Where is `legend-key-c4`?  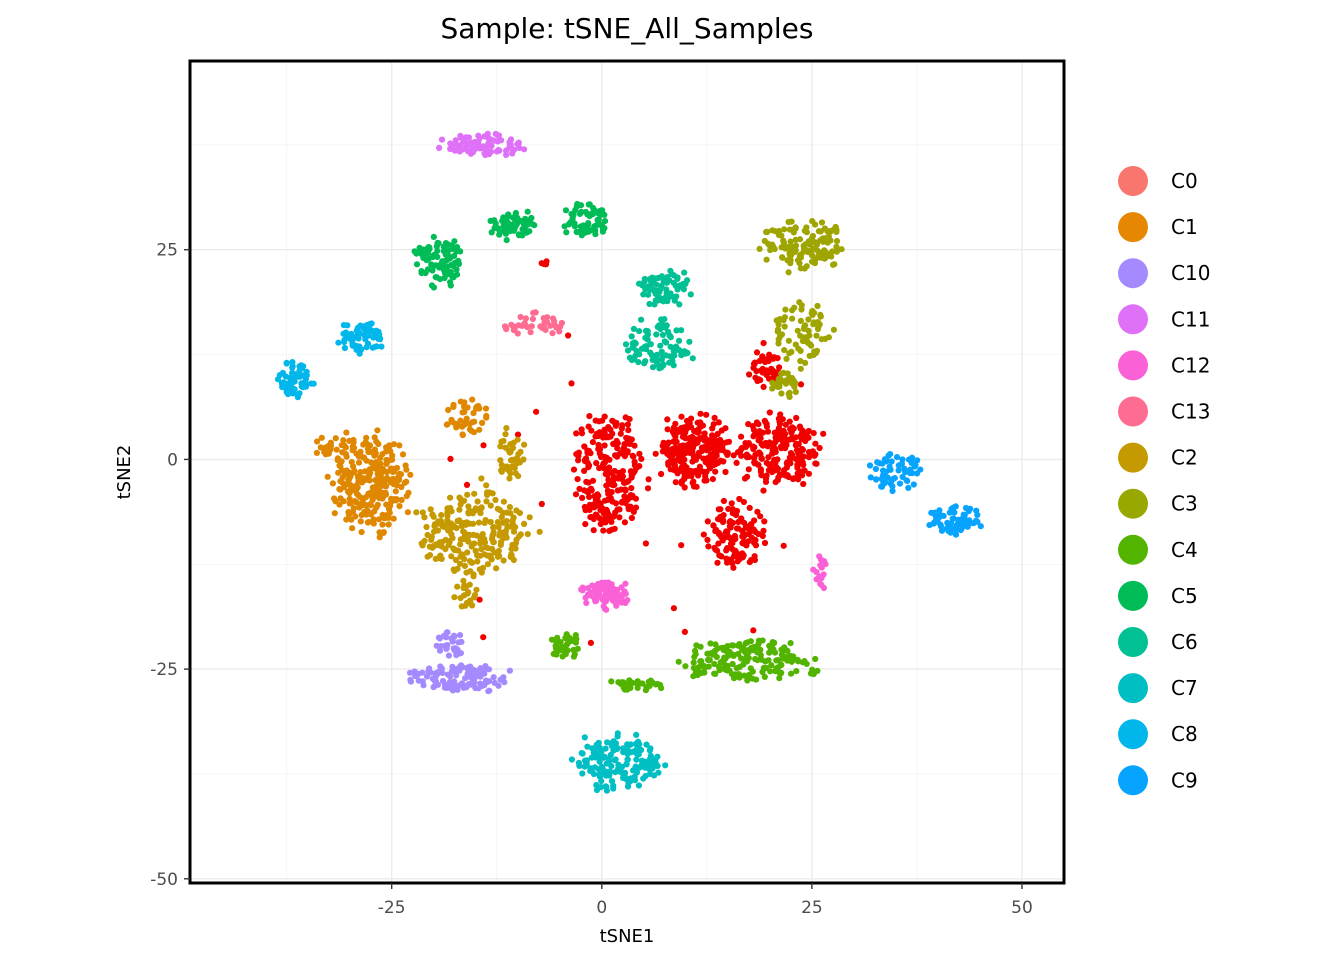 legend-key-c4 is located at coordinates (1133, 549).